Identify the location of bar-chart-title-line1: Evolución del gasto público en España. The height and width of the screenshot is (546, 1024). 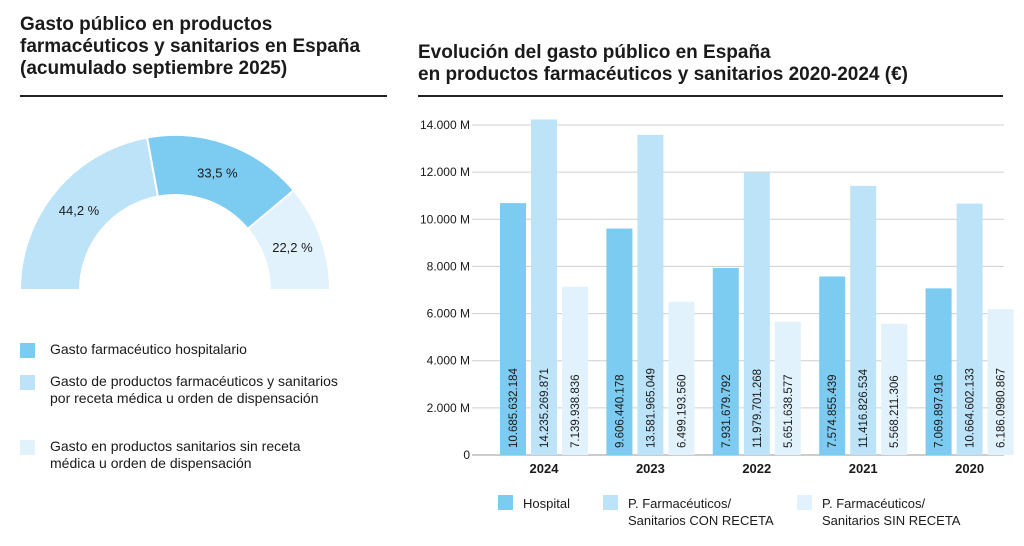
(594, 52).